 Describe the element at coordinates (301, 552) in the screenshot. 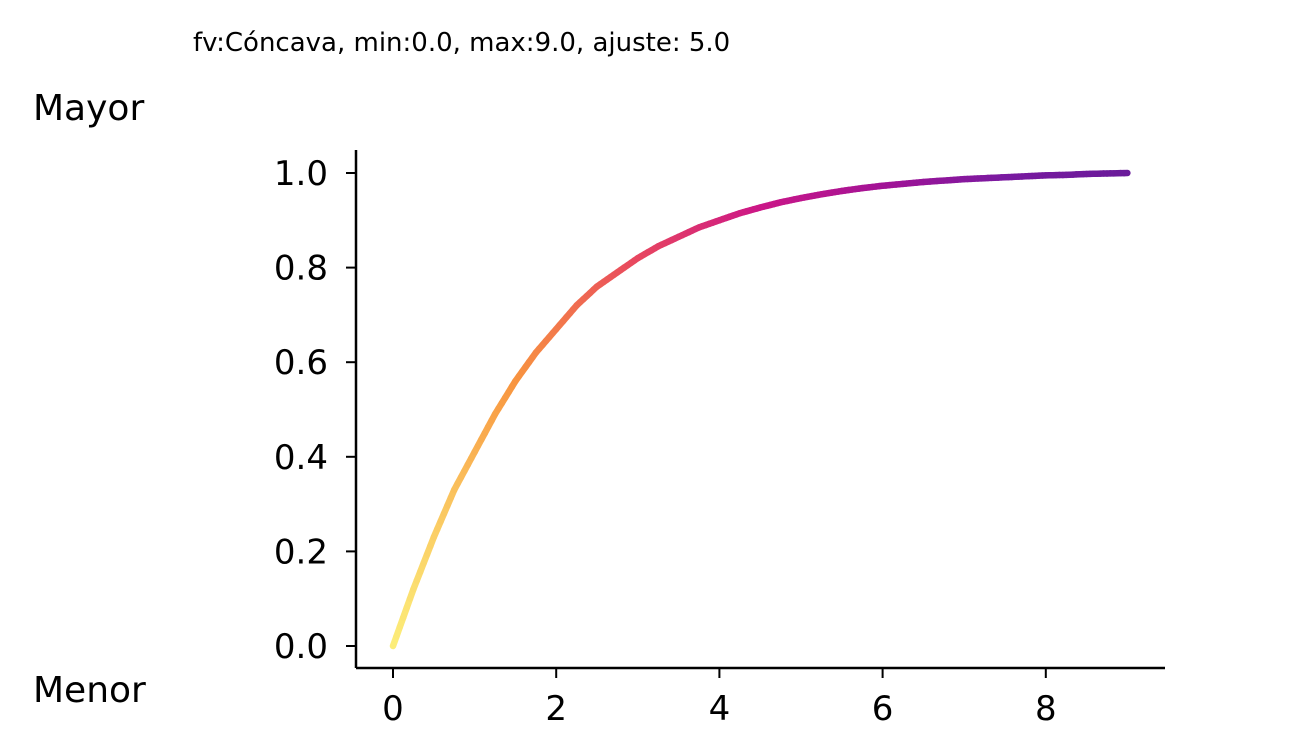

I see `y-tick-label: 0.2` at that location.